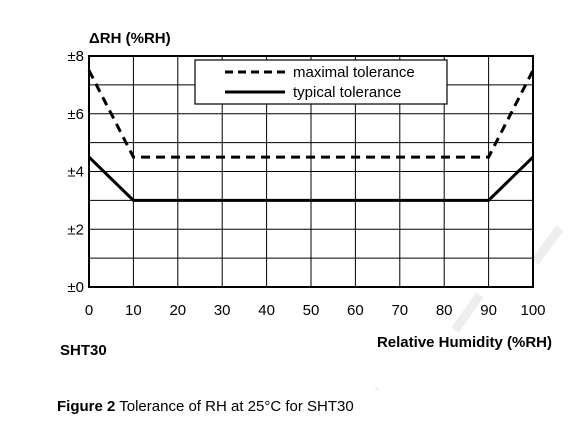 The width and height of the screenshot is (587, 436). I want to click on x-tick-label: 90, so click(488, 310).